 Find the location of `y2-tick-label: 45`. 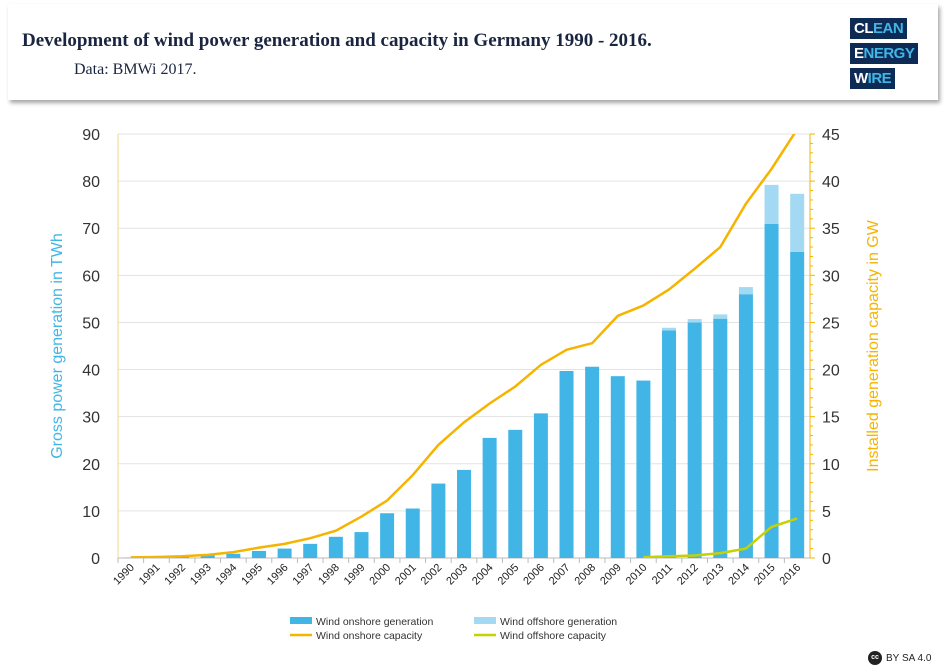

y2-tick-label: 45 is located at coordinates (831, 135).